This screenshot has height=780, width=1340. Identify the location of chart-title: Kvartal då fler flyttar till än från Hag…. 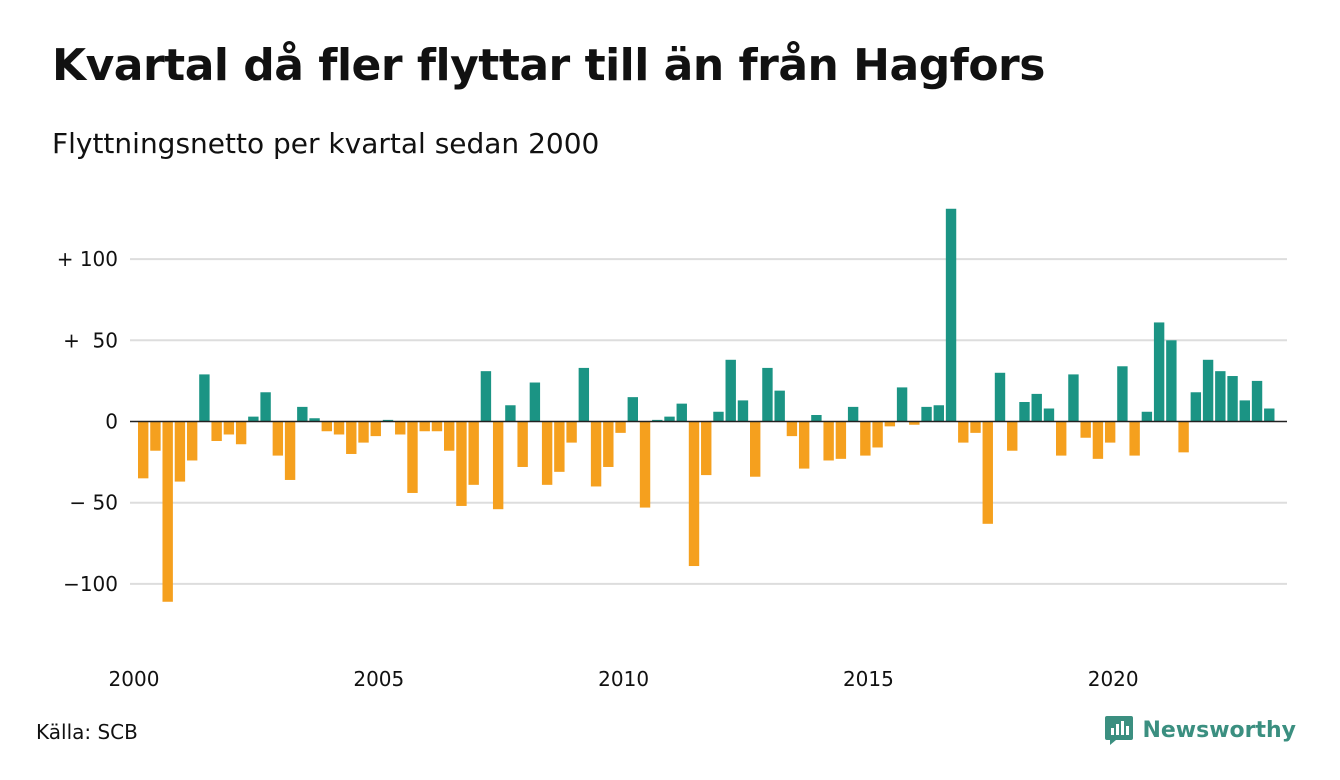
(548, 65).